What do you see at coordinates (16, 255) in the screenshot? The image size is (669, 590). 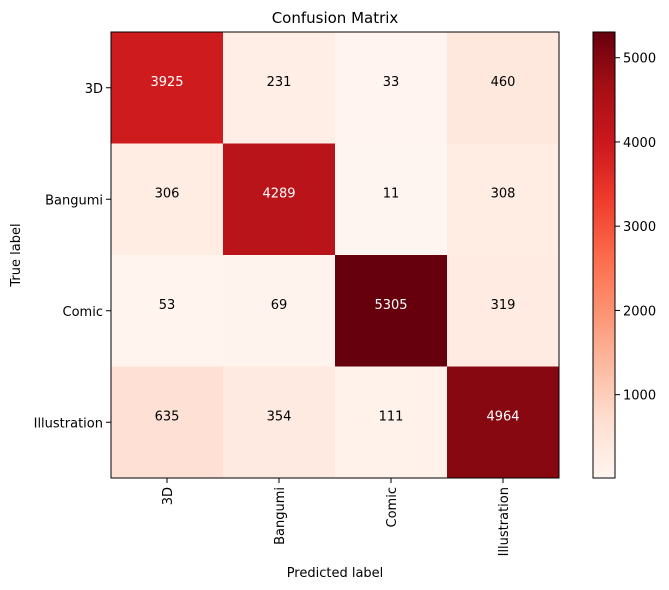 I see `y-axis-label: True label` at bounding box center [16, 255].